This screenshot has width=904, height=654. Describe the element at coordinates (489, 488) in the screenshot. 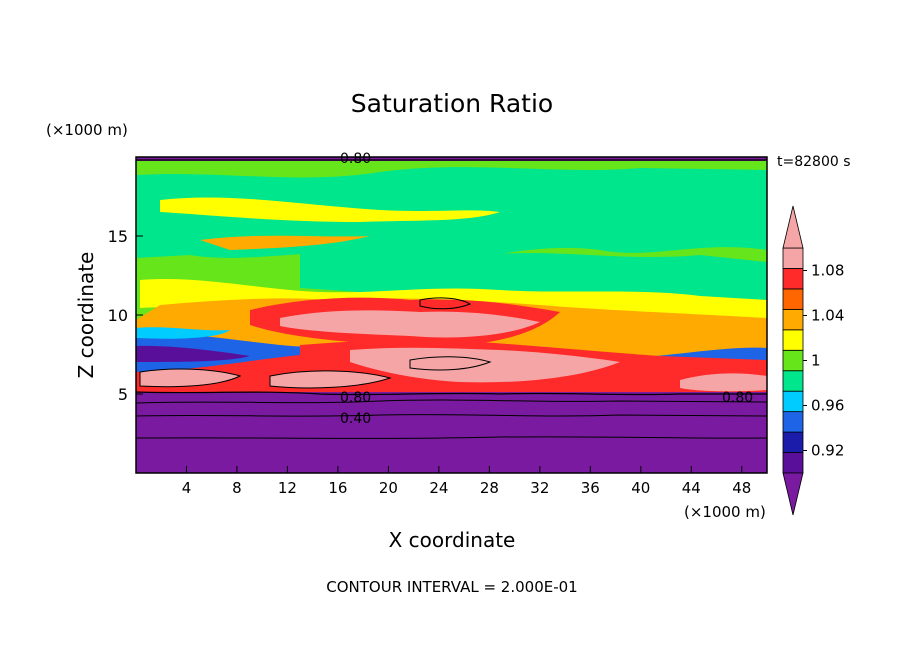

I see `x-tick-label: 28` at that location.